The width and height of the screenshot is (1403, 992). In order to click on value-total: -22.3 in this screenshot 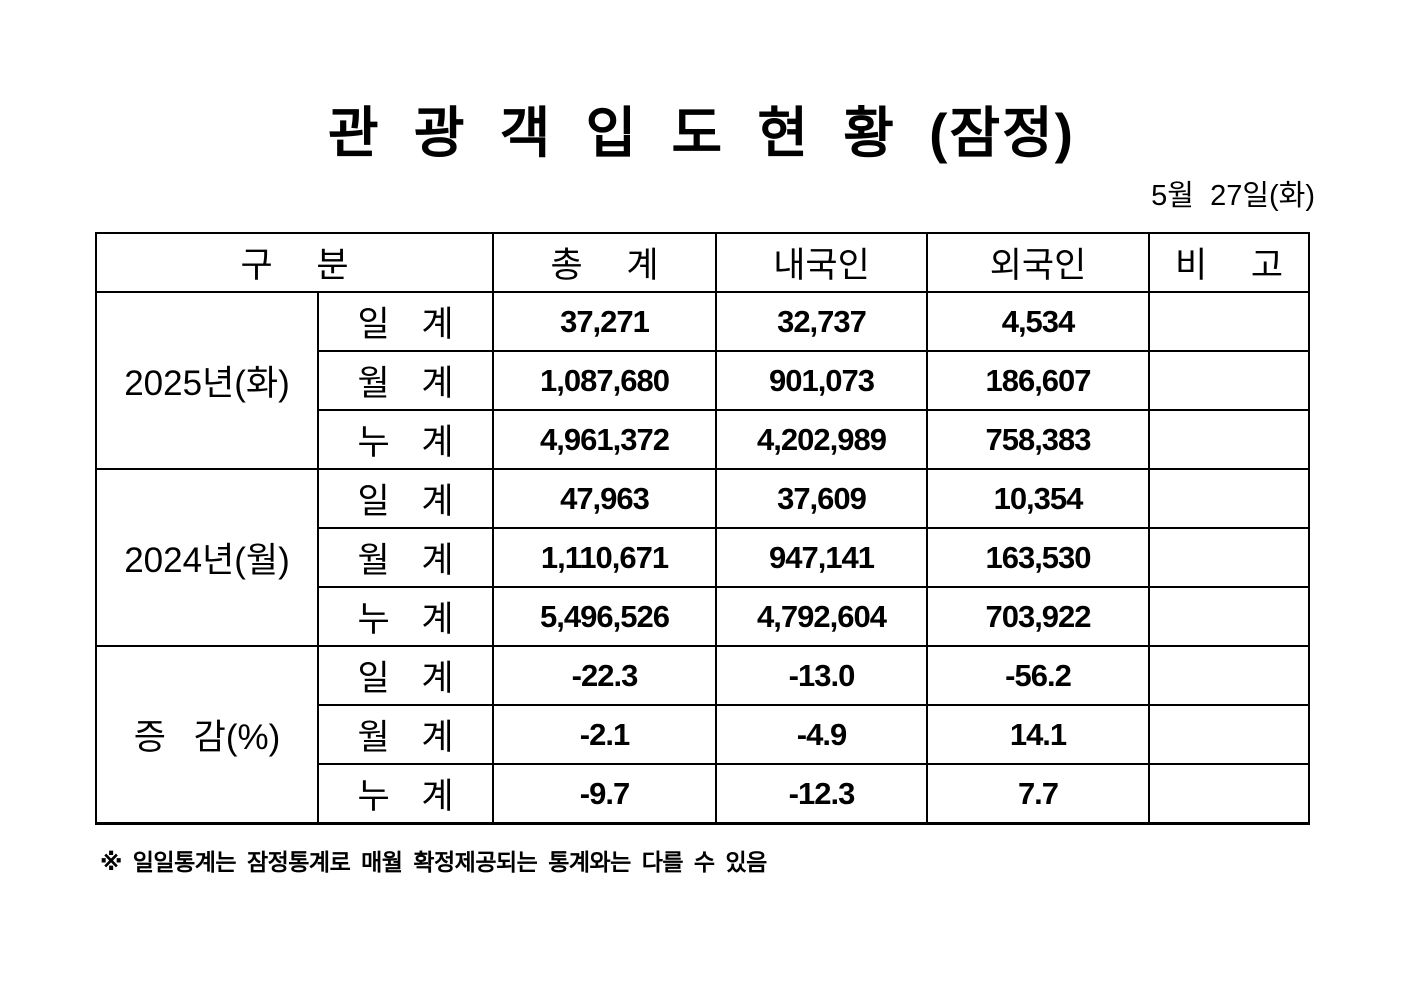, I will do `click(604, 676)`.